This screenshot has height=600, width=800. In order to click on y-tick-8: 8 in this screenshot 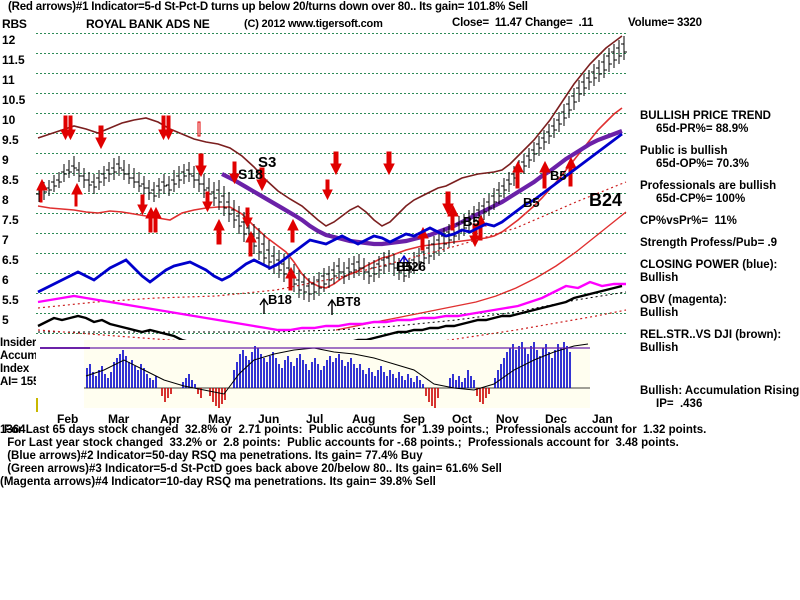, I will do `click(5, 200)`.